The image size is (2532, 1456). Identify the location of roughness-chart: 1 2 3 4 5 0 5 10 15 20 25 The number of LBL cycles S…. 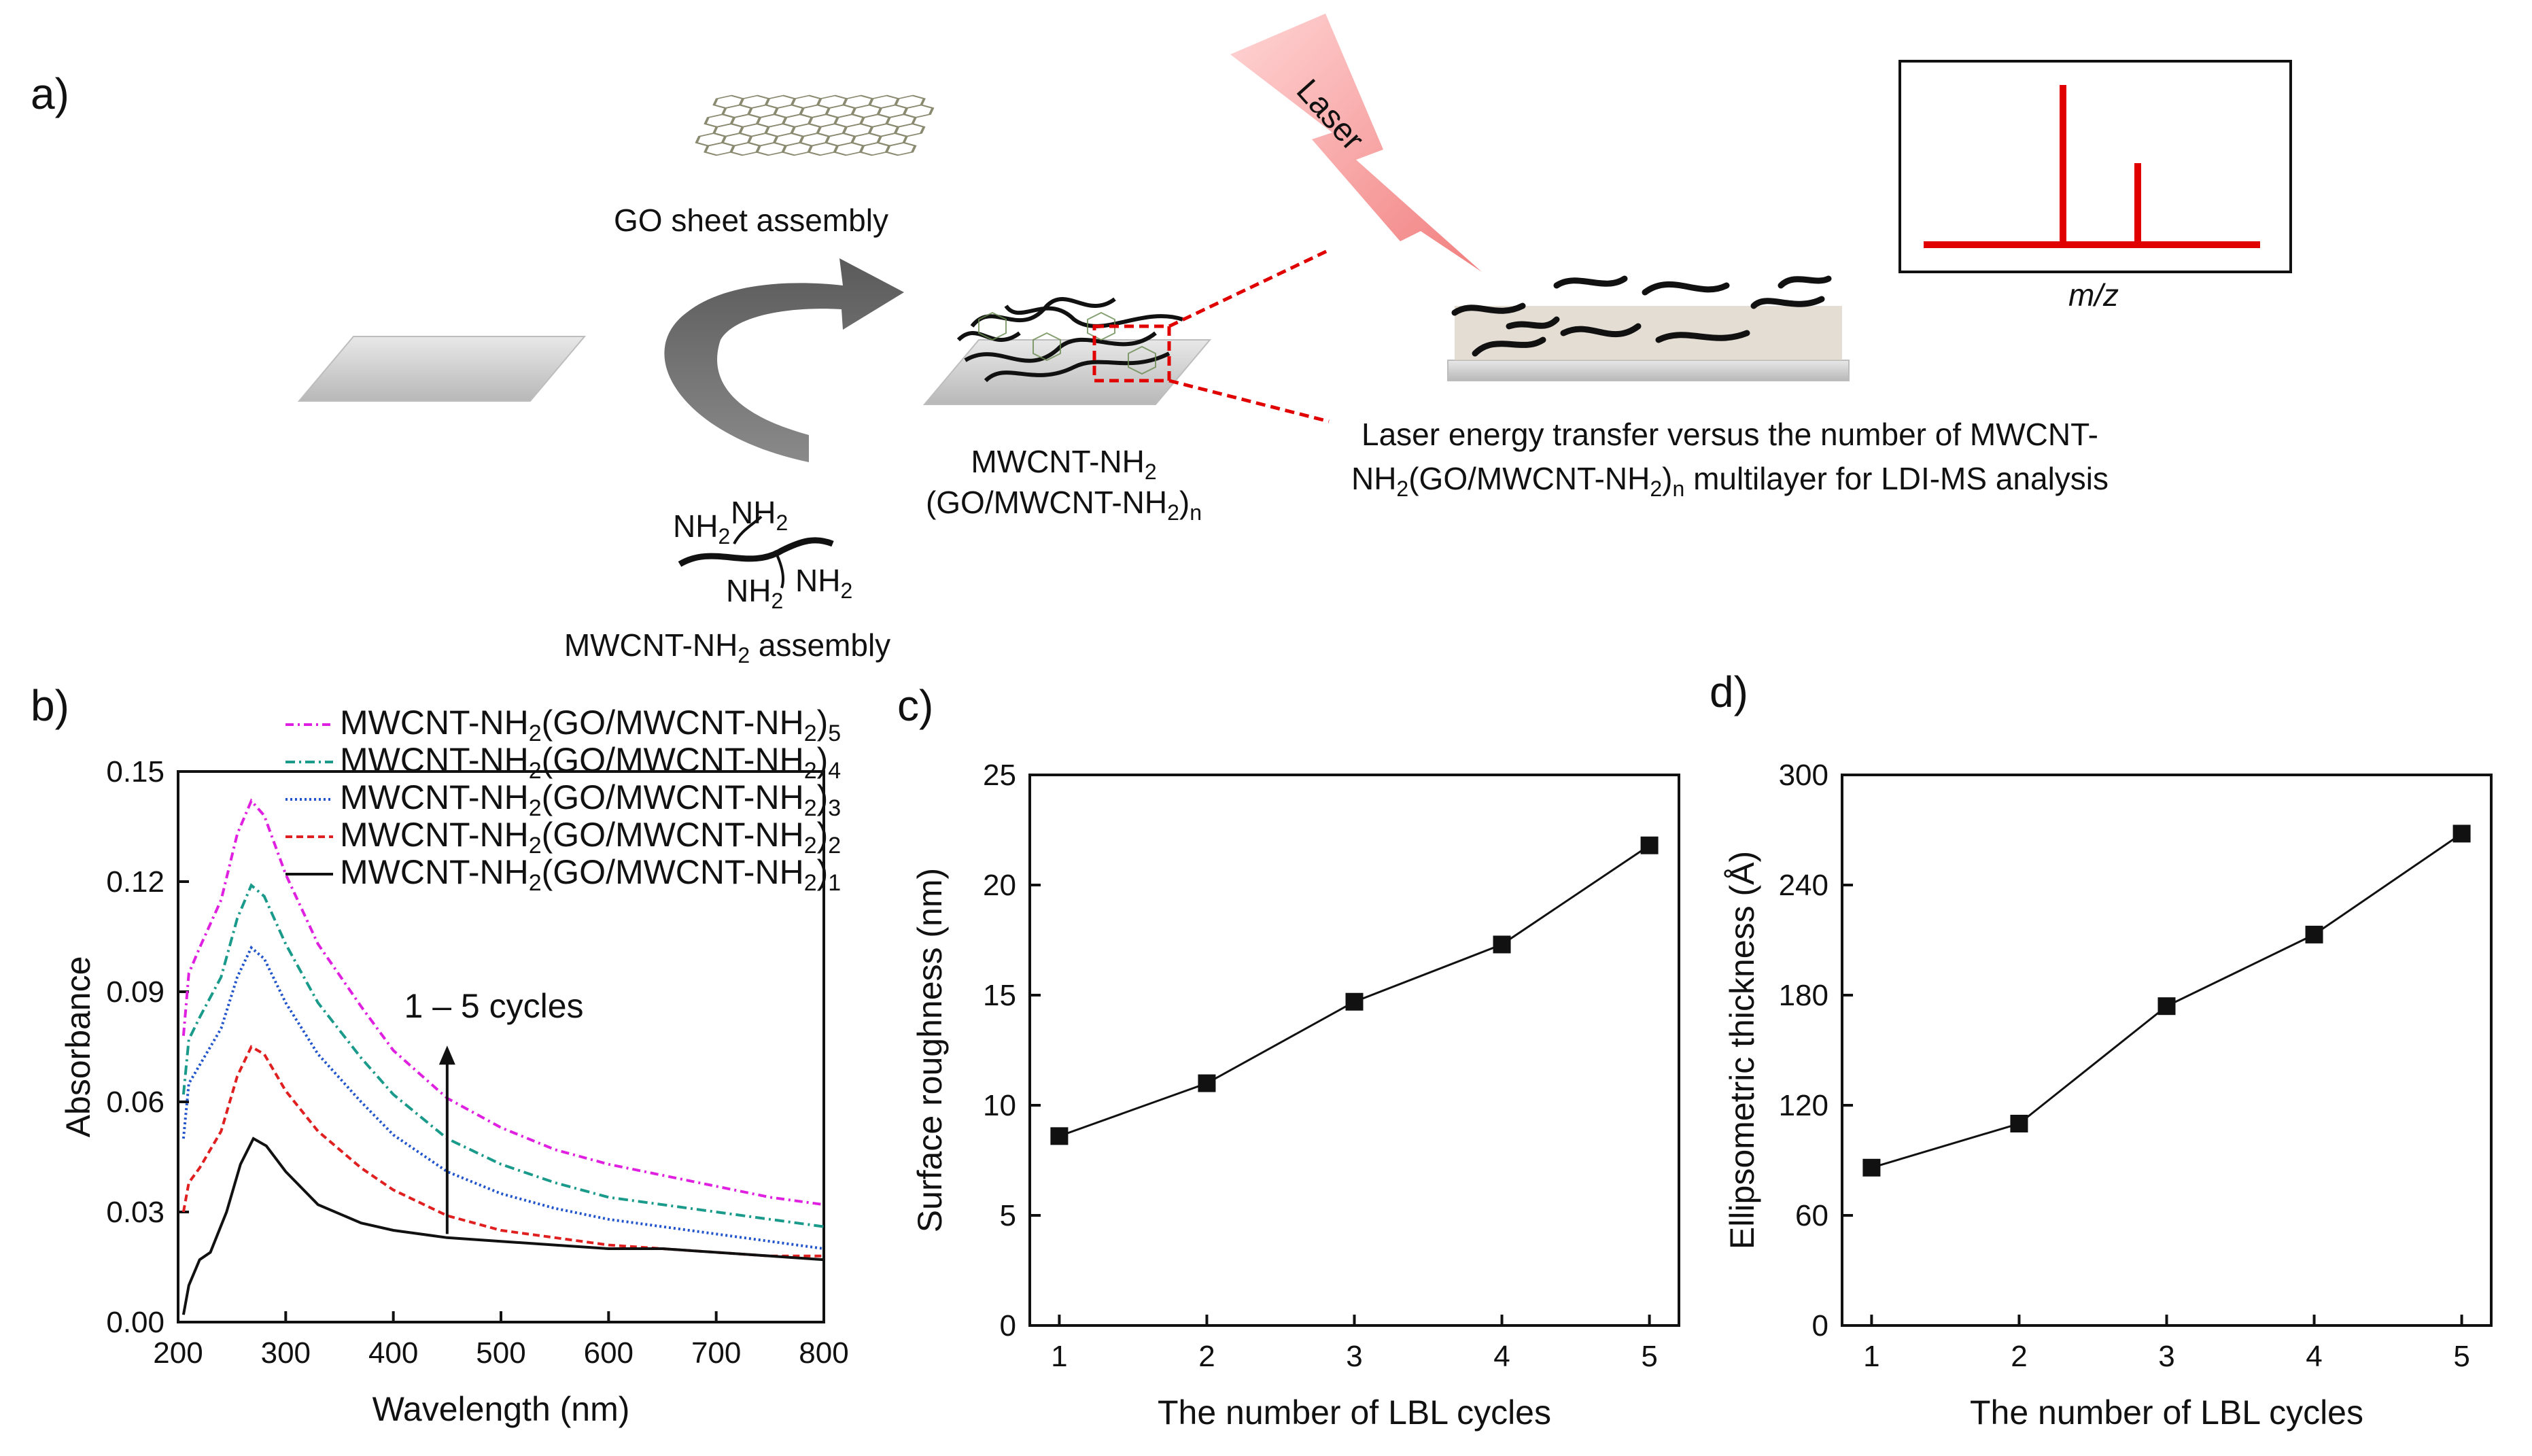
(1295, 1096).